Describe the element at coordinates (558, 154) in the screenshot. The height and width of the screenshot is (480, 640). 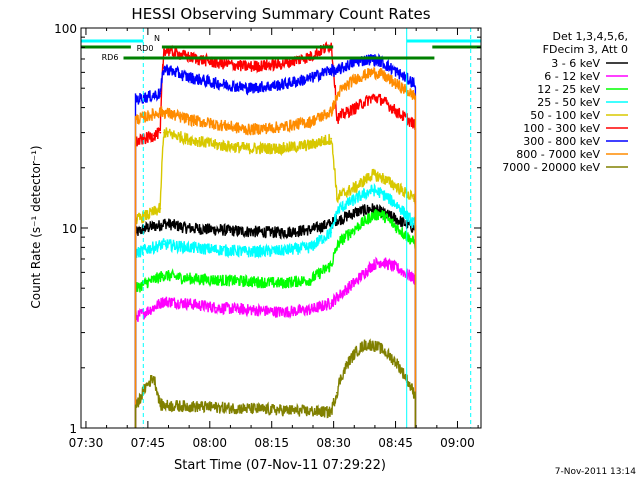
I see `legend-label: 800 - 7000 keV` at that location.